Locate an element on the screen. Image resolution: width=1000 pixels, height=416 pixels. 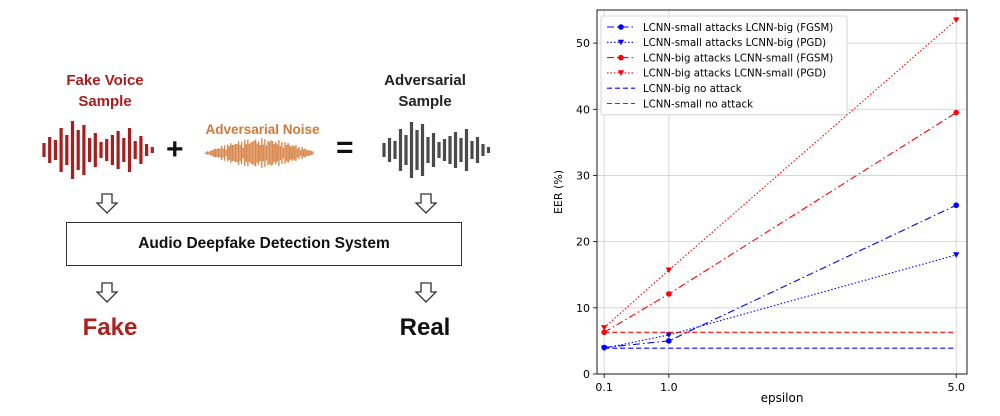
x-tick-label: 5.0 is located at coordinates (956, 387).